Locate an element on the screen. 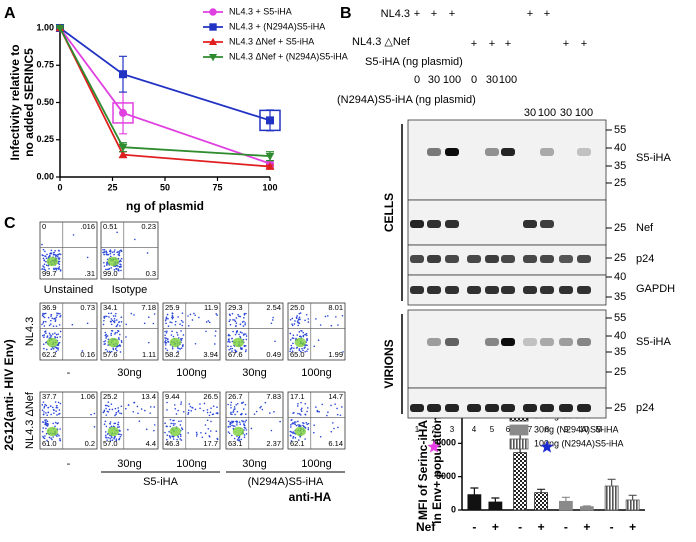 The height and width of the screenshot is (542, 696). quadrant-value: 7.83 is located at coordinates (273, 396).